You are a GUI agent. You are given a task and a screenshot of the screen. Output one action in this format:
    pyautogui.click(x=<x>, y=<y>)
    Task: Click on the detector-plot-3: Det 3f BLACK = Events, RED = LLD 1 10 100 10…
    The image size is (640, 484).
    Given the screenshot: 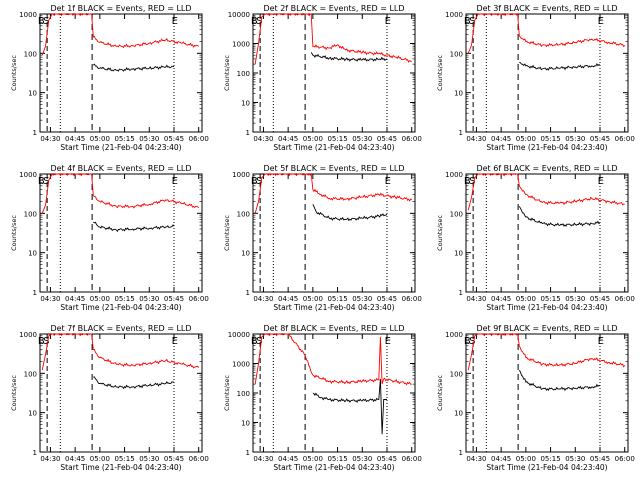 What is the action you would take?
    pyautogui.click(x=535, y=78)
    